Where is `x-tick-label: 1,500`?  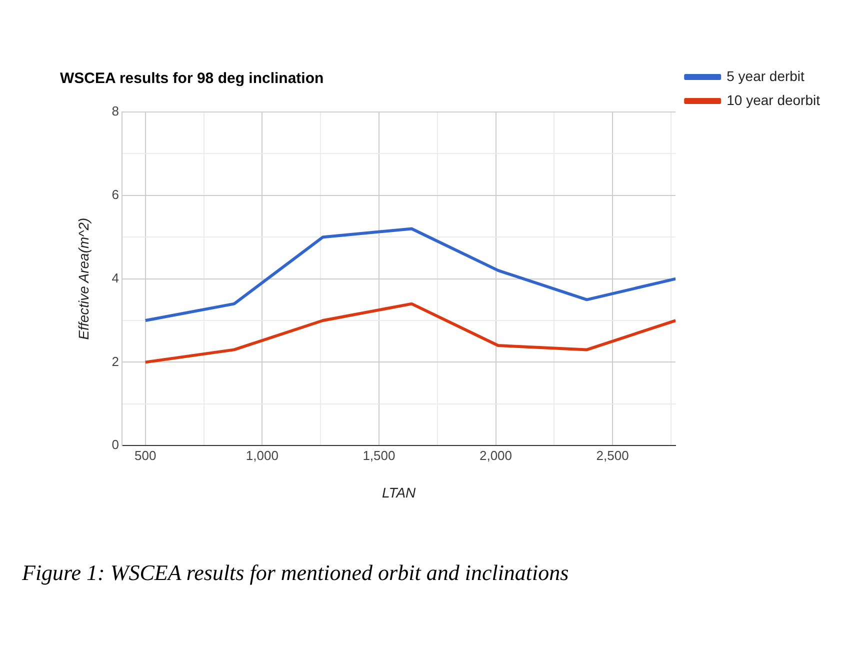
x-tick-label: 1,500 is located at coordinates (379, 455).